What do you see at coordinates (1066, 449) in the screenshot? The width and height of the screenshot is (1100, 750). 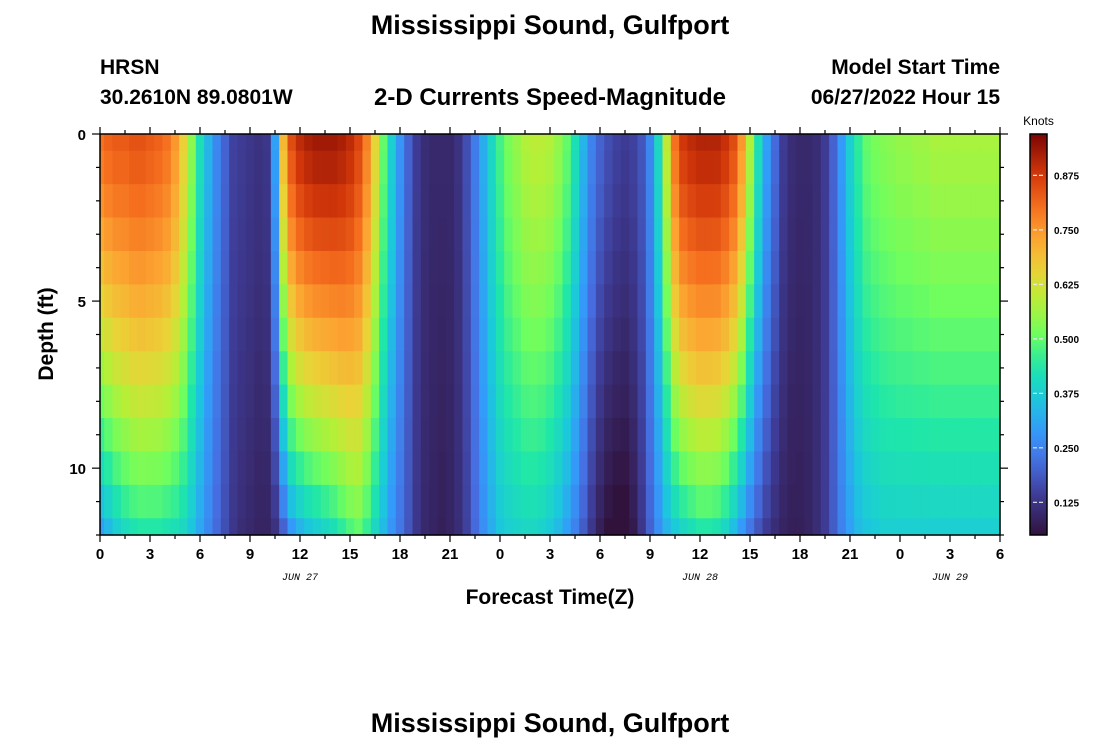 I see `colorbar-tick-label: 0.250` at bounding box center [1066, 449].